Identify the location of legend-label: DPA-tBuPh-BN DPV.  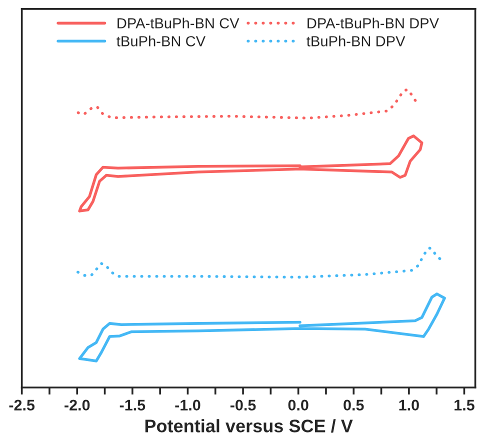
(373, 23).